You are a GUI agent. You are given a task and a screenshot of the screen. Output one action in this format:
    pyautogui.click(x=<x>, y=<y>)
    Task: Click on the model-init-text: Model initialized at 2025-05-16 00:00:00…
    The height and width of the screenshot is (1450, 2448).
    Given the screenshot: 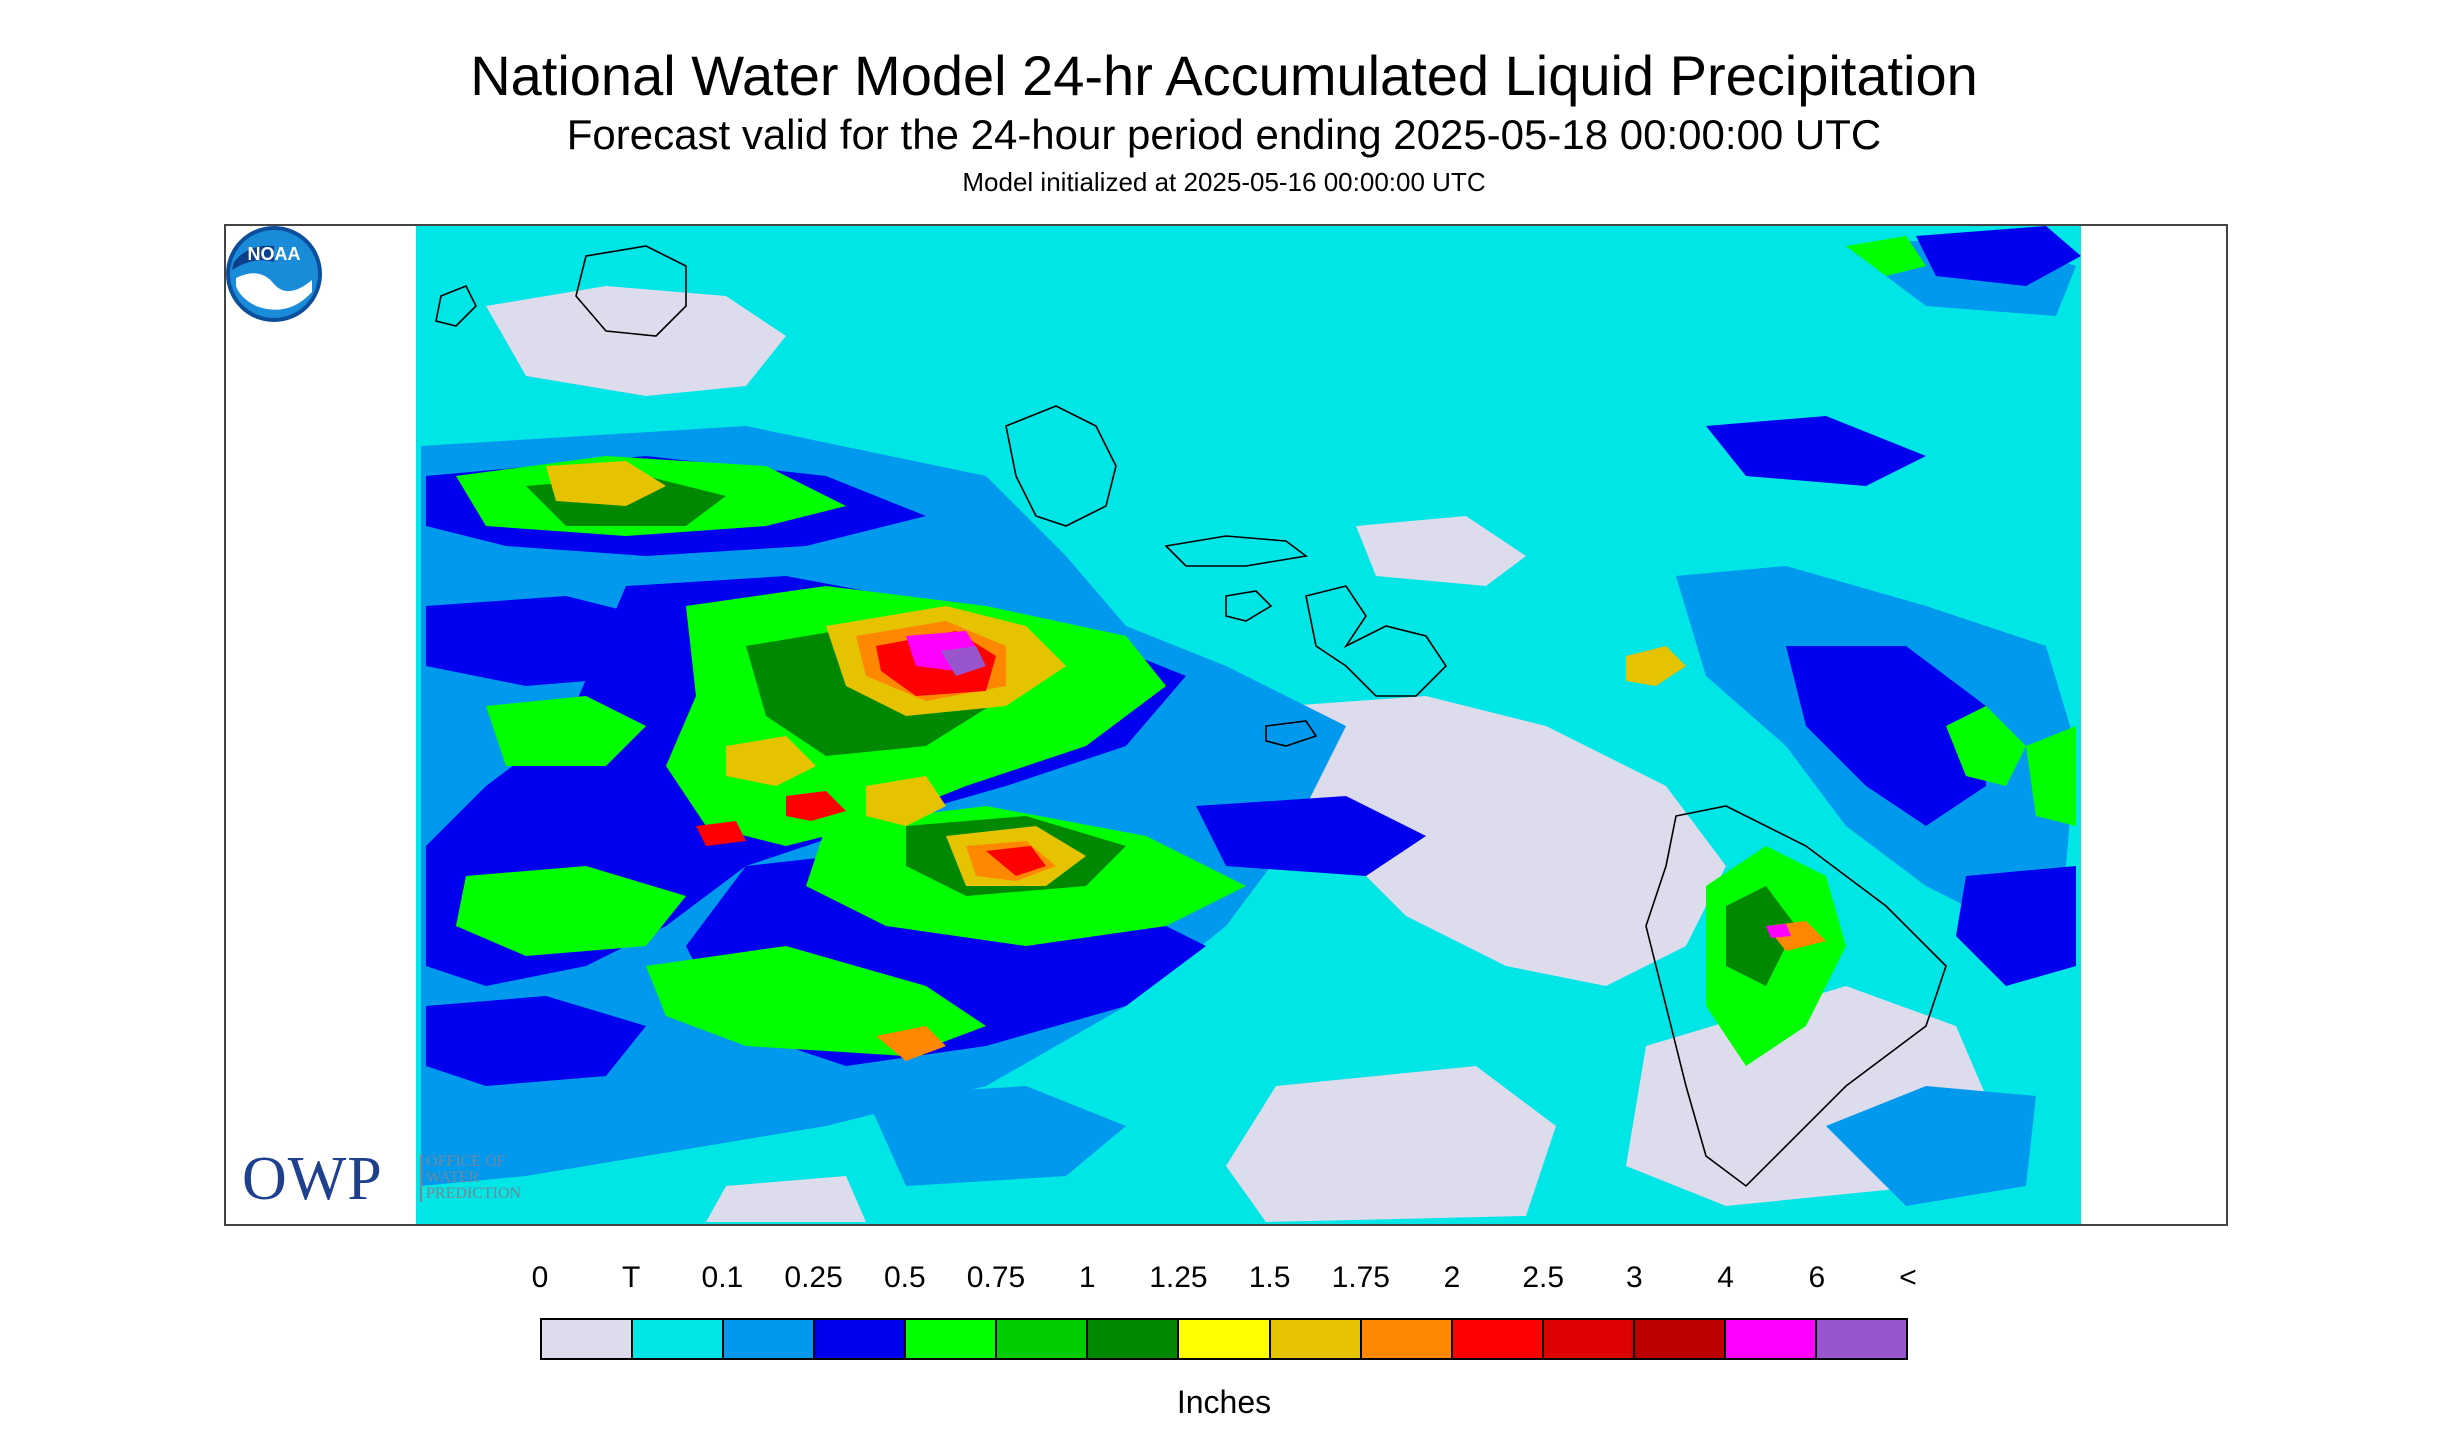 What is the action you would take?
    pyautogui.click(x=1224, y=182)
    